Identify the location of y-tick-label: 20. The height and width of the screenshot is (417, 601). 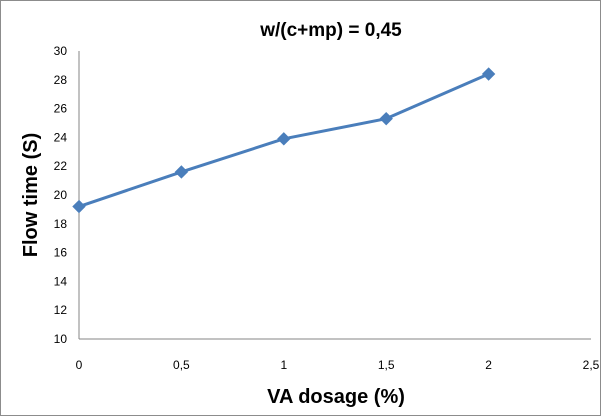
(61, 195).